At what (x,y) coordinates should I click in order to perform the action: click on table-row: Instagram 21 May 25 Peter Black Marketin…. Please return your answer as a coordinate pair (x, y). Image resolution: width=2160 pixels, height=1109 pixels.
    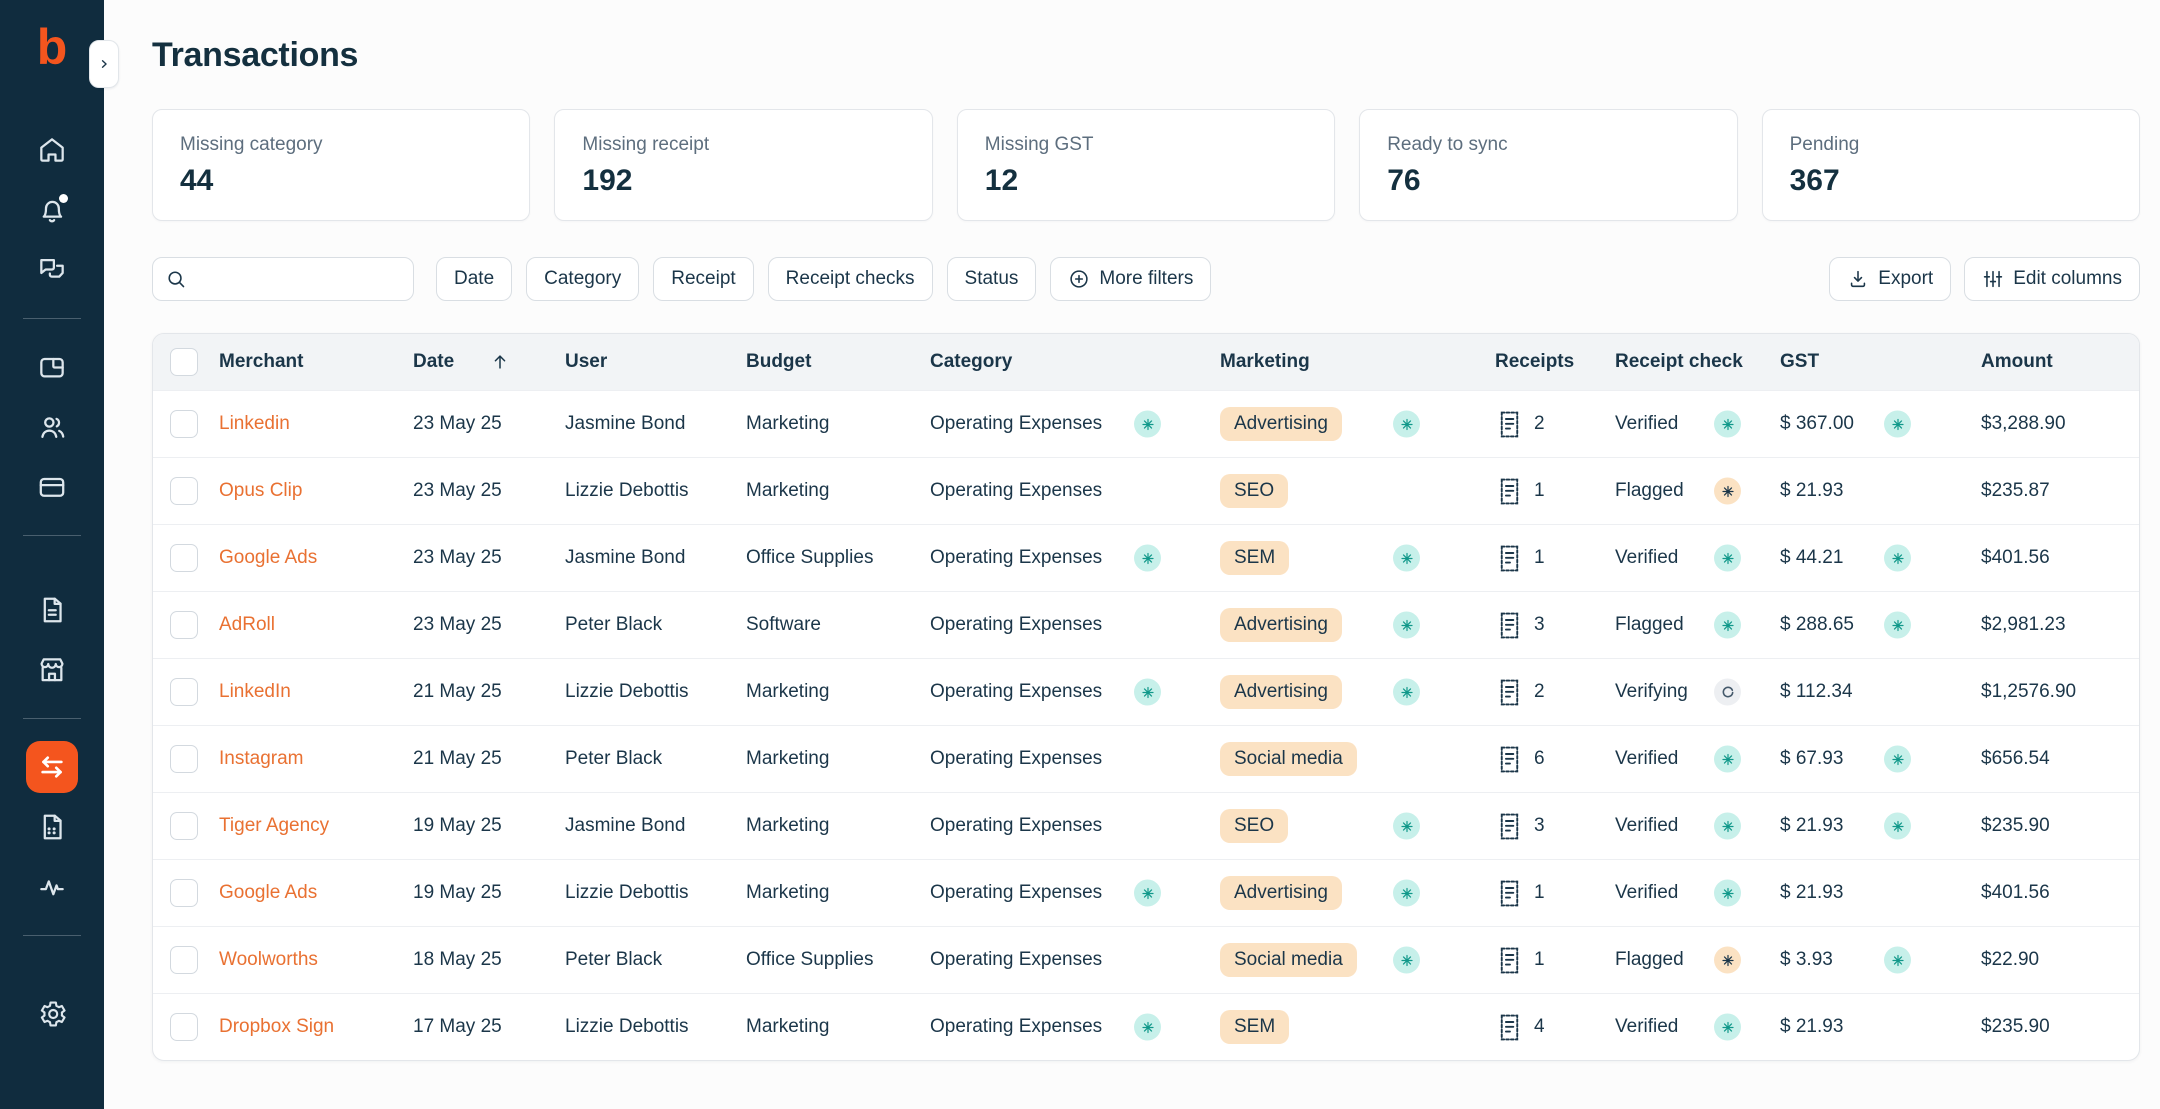
    Looking at the image, I should click on (1146, 758).